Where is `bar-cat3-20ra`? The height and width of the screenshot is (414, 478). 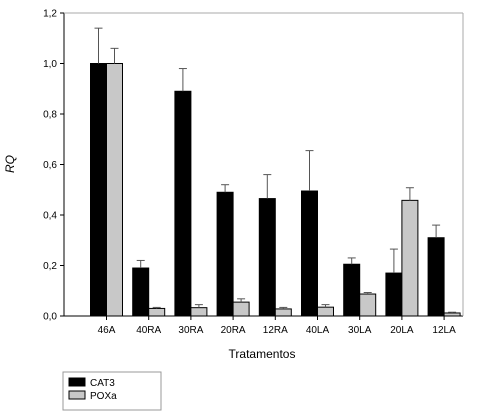
bar-cat3-20ra is located at coordinates (225, 254).